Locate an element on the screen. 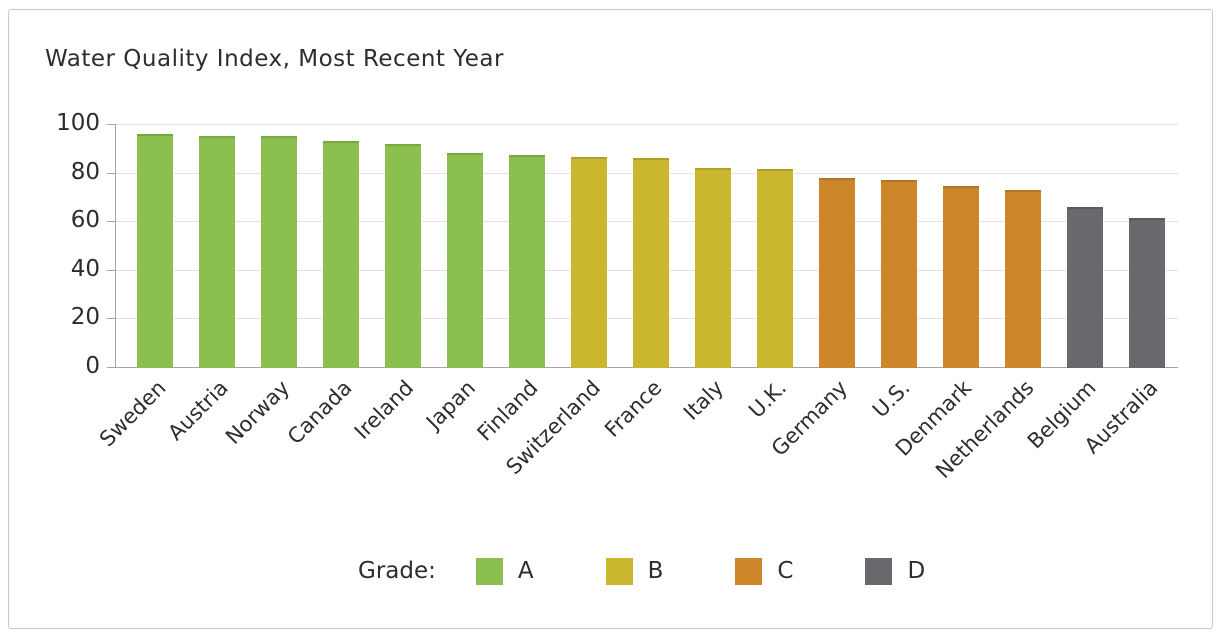 The width and height of the screenshot is (1222, 640). legend-label-d: D is located at coordinates (916, 571).